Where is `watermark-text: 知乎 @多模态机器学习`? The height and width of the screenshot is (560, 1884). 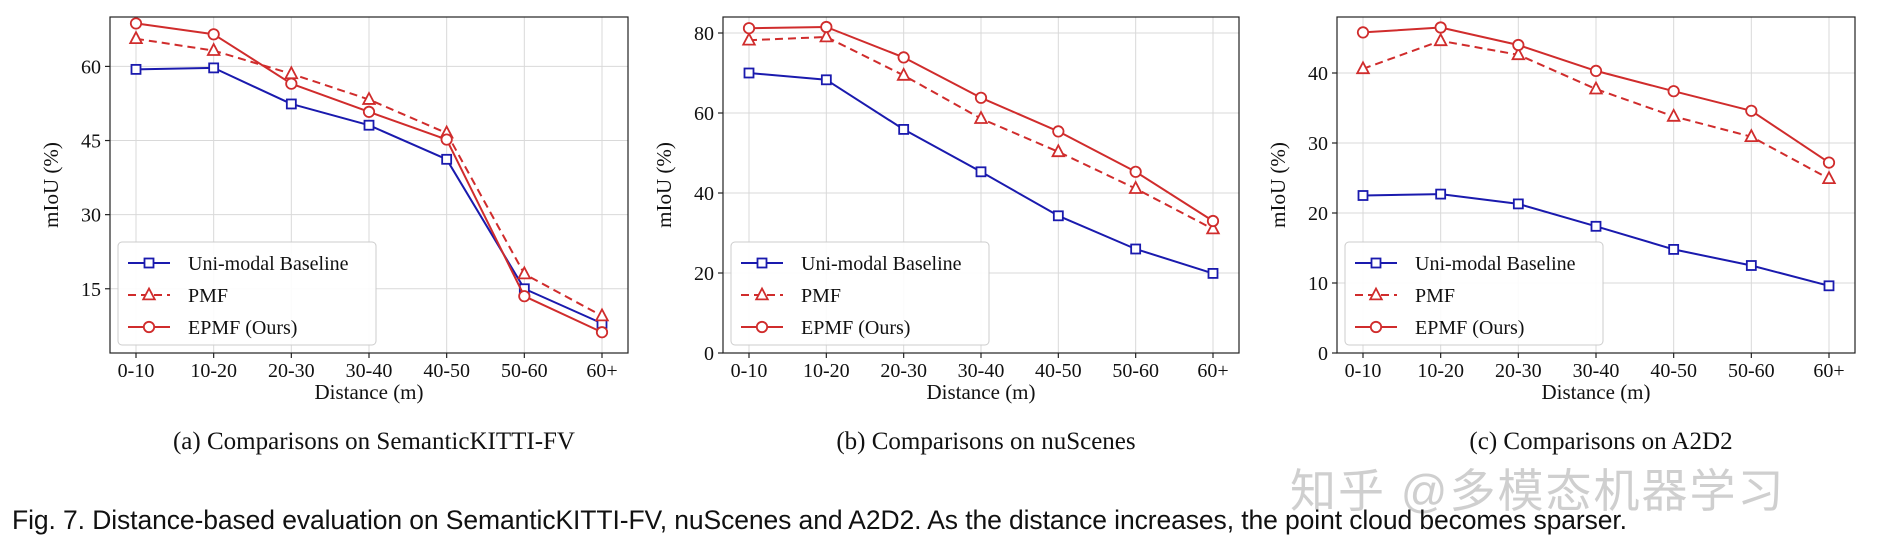 watermark-text: 知乎 @多模态机器学习 is located at coordinates (1538, 491).